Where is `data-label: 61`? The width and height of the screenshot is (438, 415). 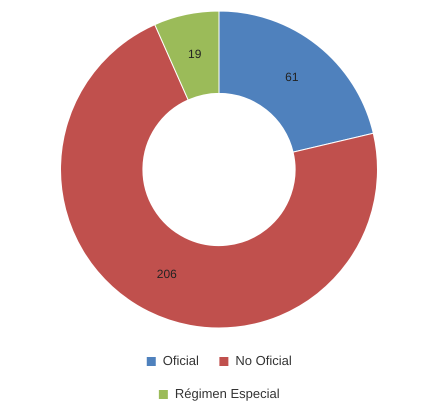 data-label: 61 is located at coordinates (292, 77).